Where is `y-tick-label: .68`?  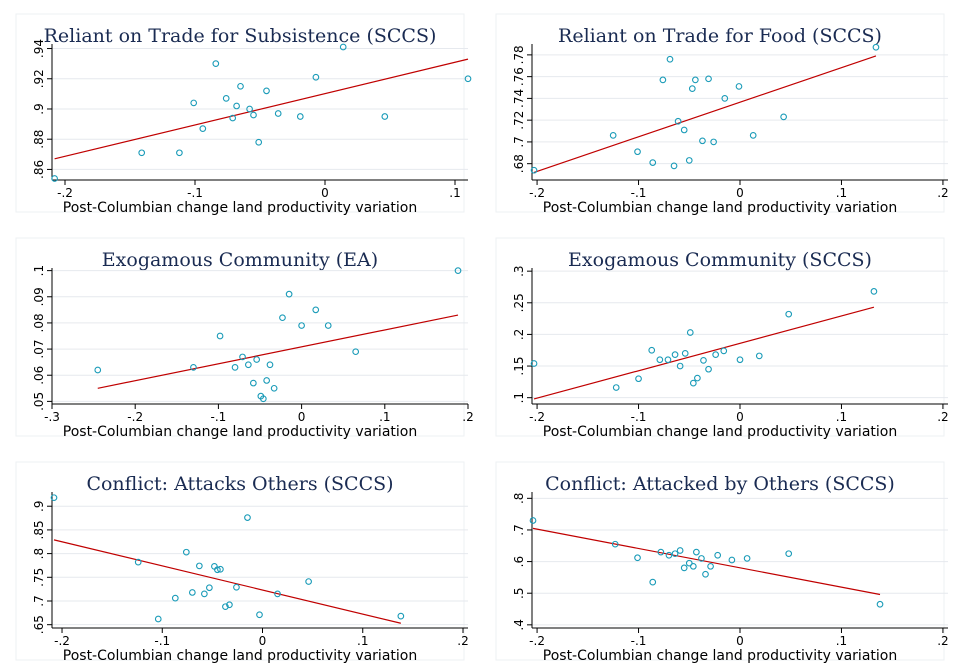 y-tick-label: .68 is located at coordinates (519, 163).